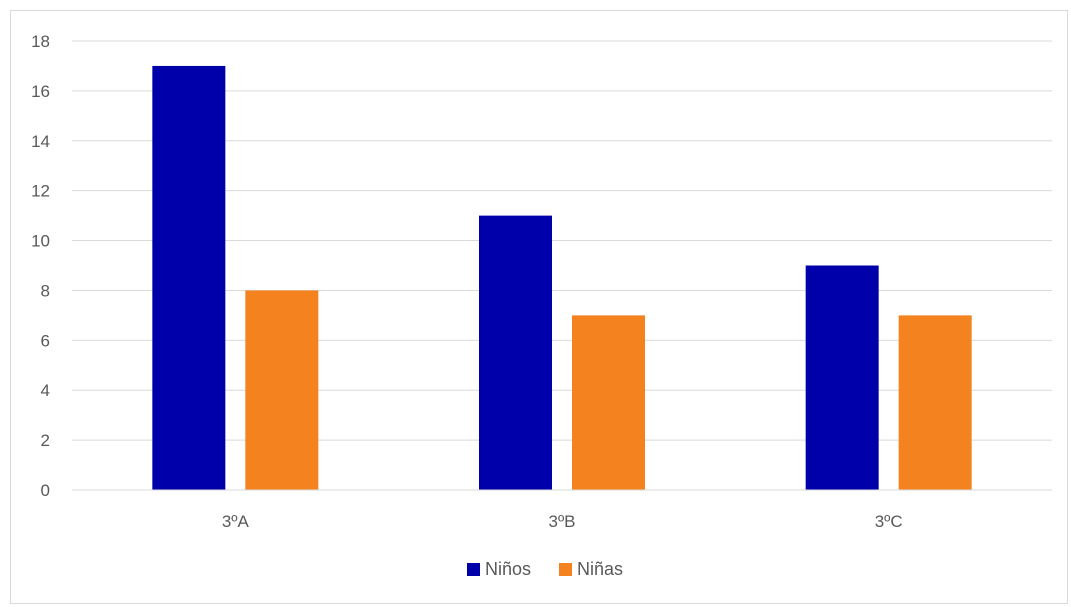 The height and width of the screenshot is (607, 1071). I want to click on bar-niños-3ºA, so click(189, 277).